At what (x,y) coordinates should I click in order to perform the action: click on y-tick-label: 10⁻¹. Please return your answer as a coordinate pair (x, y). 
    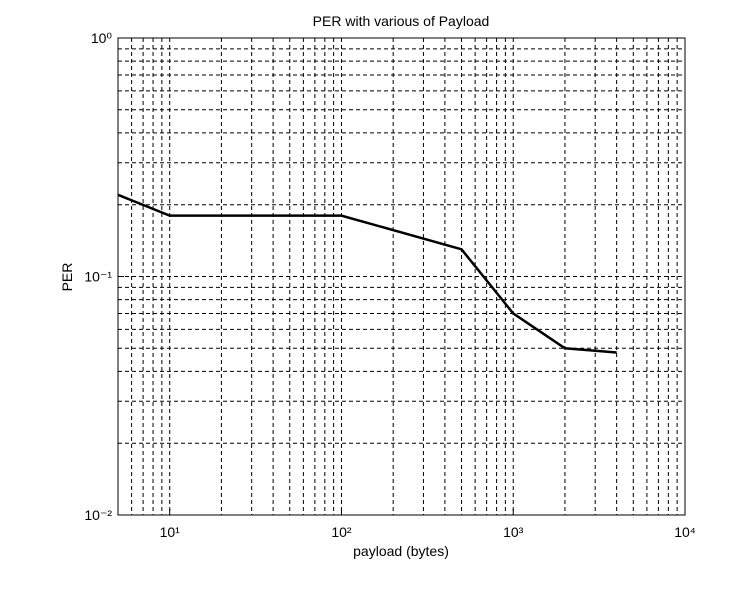
    Looking at the image, I should click on (98, 277).